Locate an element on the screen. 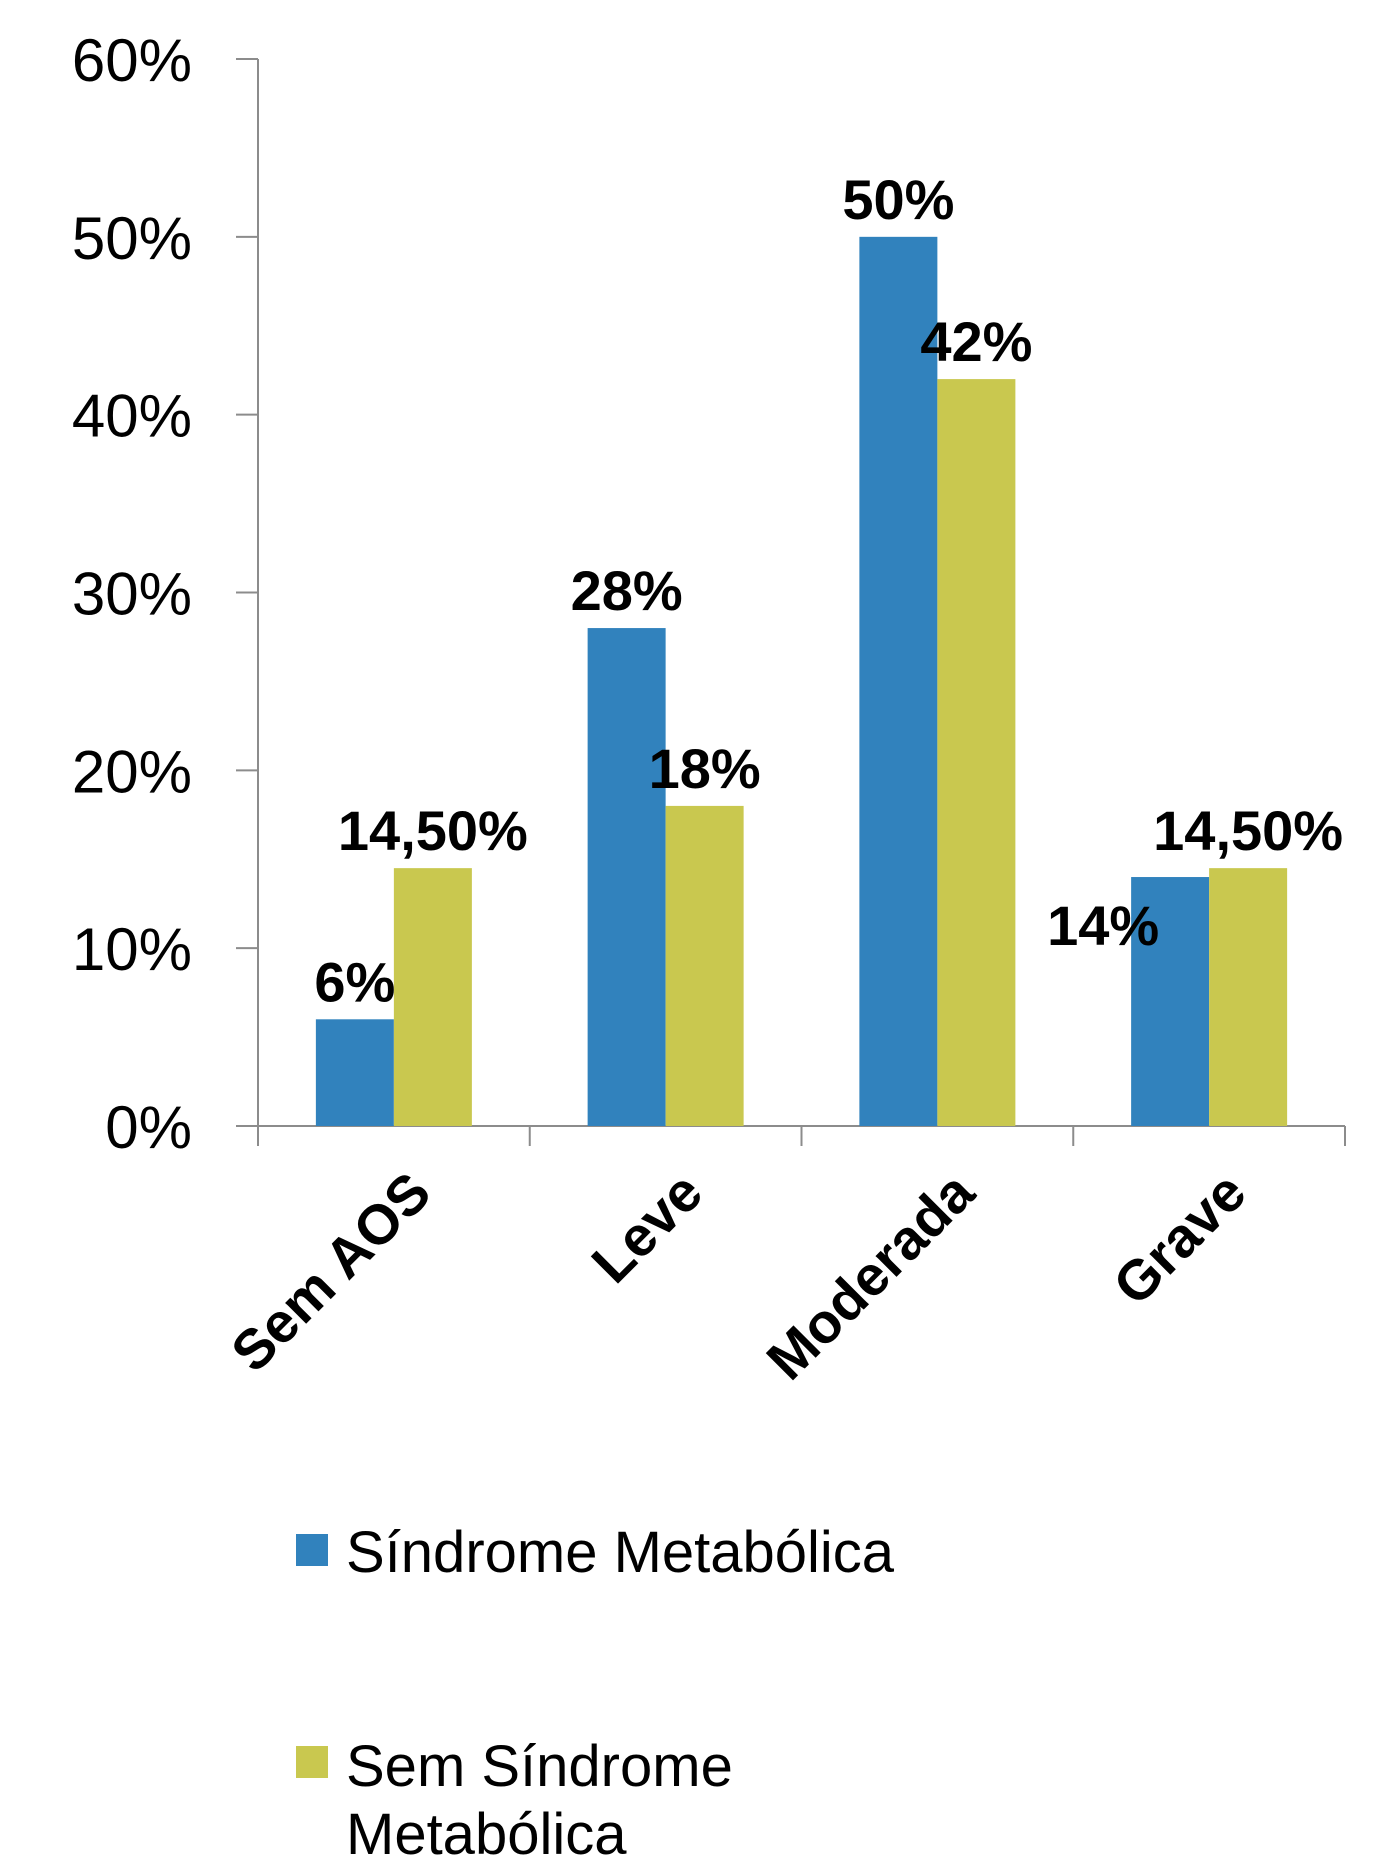  legend-label-sem-sindrome: Sem Síndrome is located at coordinates (539, 1766).